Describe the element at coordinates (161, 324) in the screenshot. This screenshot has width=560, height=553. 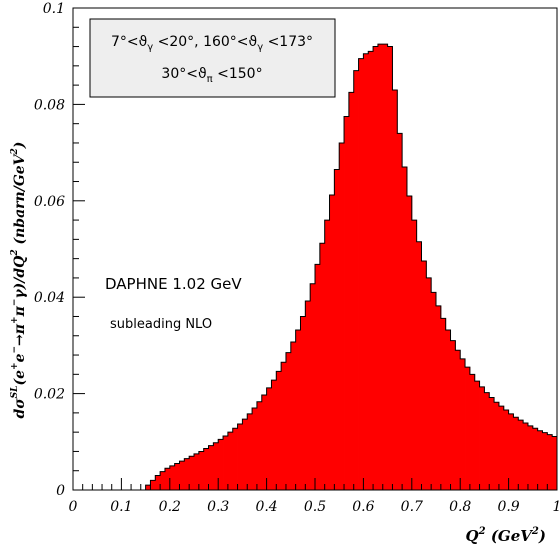
I see `annotation-order: subleading NLO` at that location.